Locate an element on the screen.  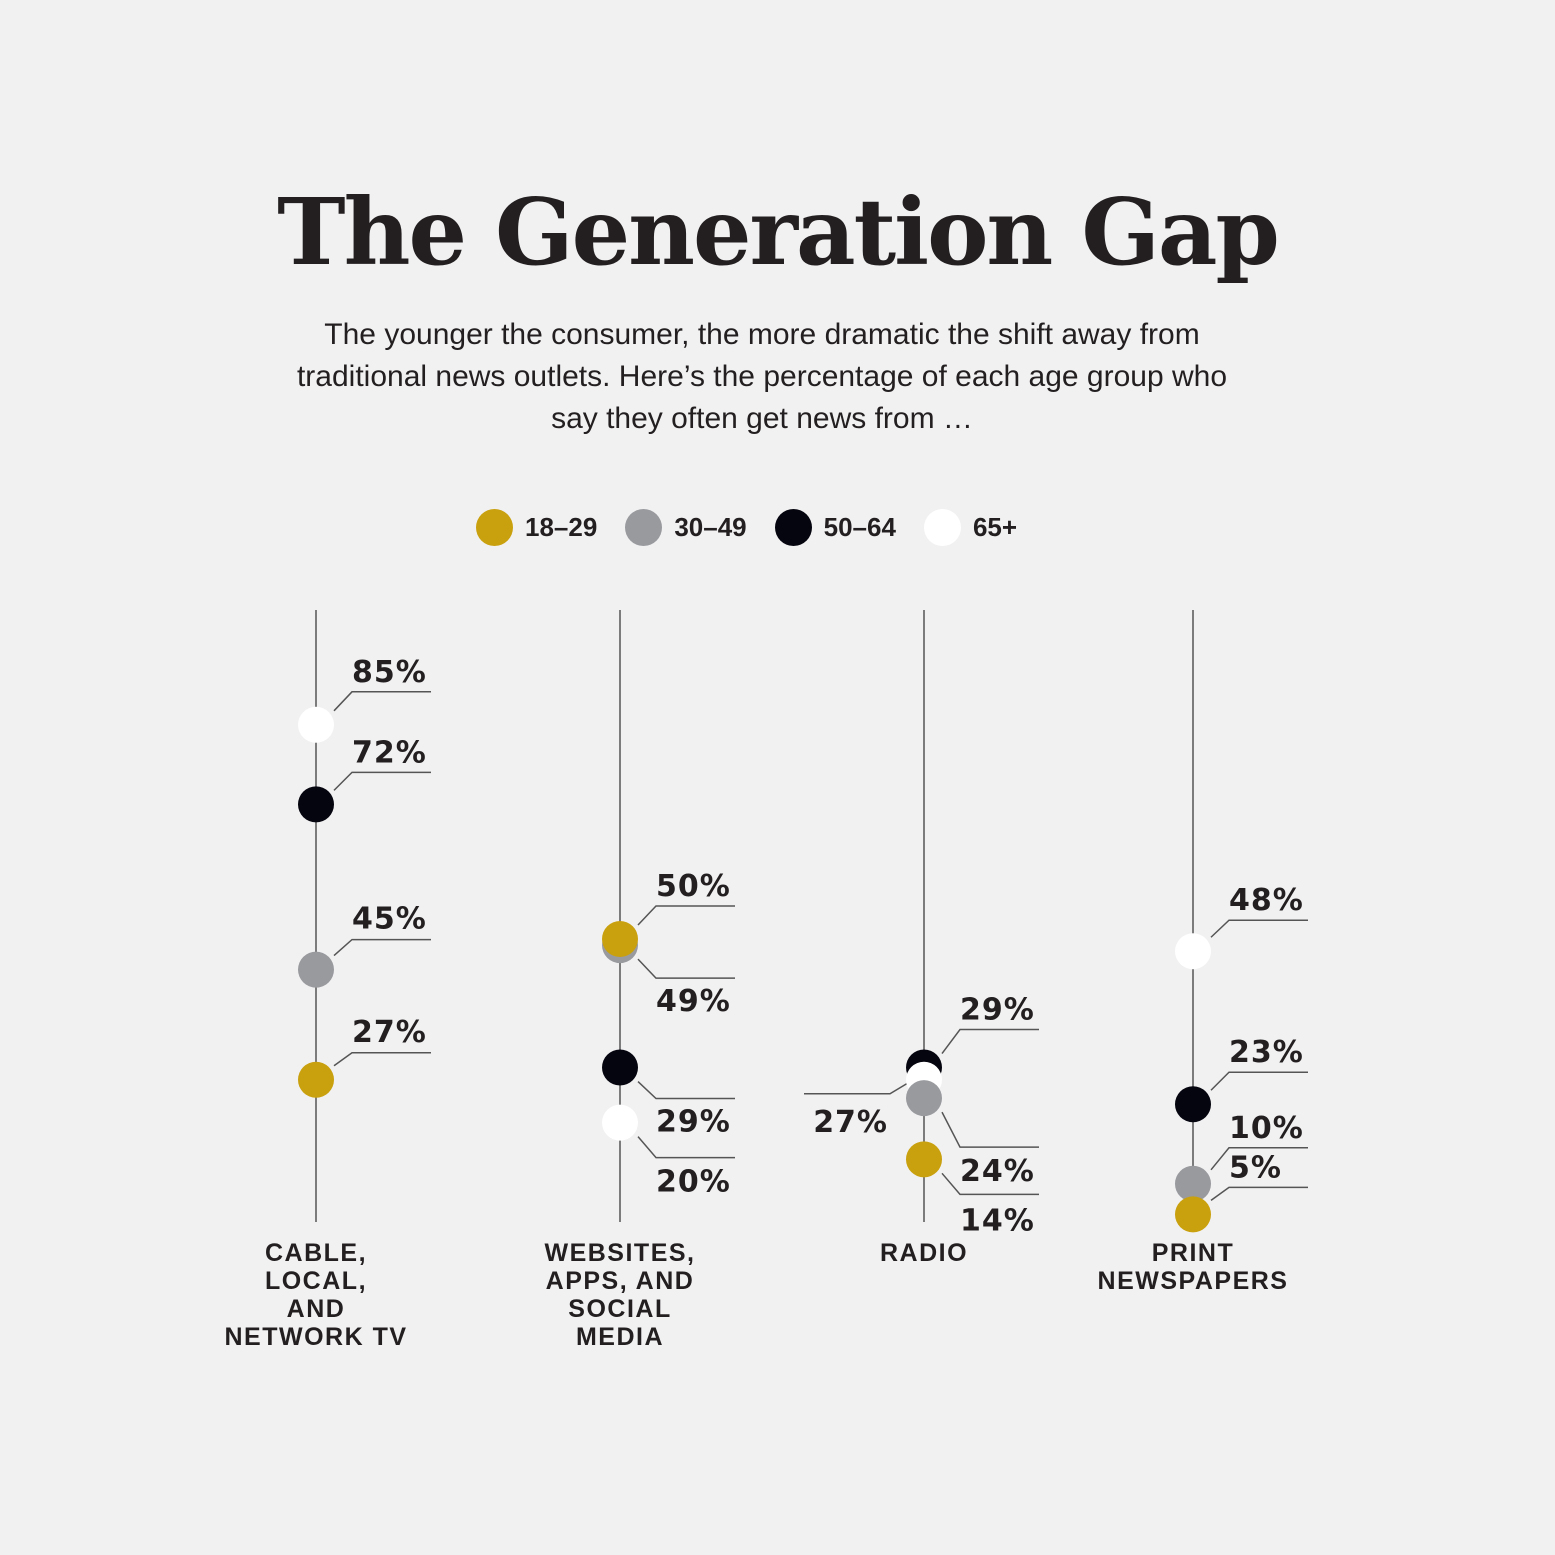
category-label-0-line-1: LOCAL, is located at coordinates (316, 1281).